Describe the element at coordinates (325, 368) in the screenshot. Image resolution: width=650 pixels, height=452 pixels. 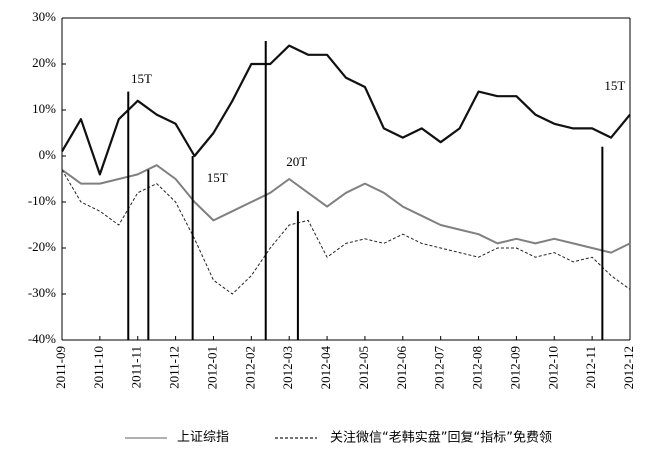
I see `x-tick-label: 2012-04` at that location.